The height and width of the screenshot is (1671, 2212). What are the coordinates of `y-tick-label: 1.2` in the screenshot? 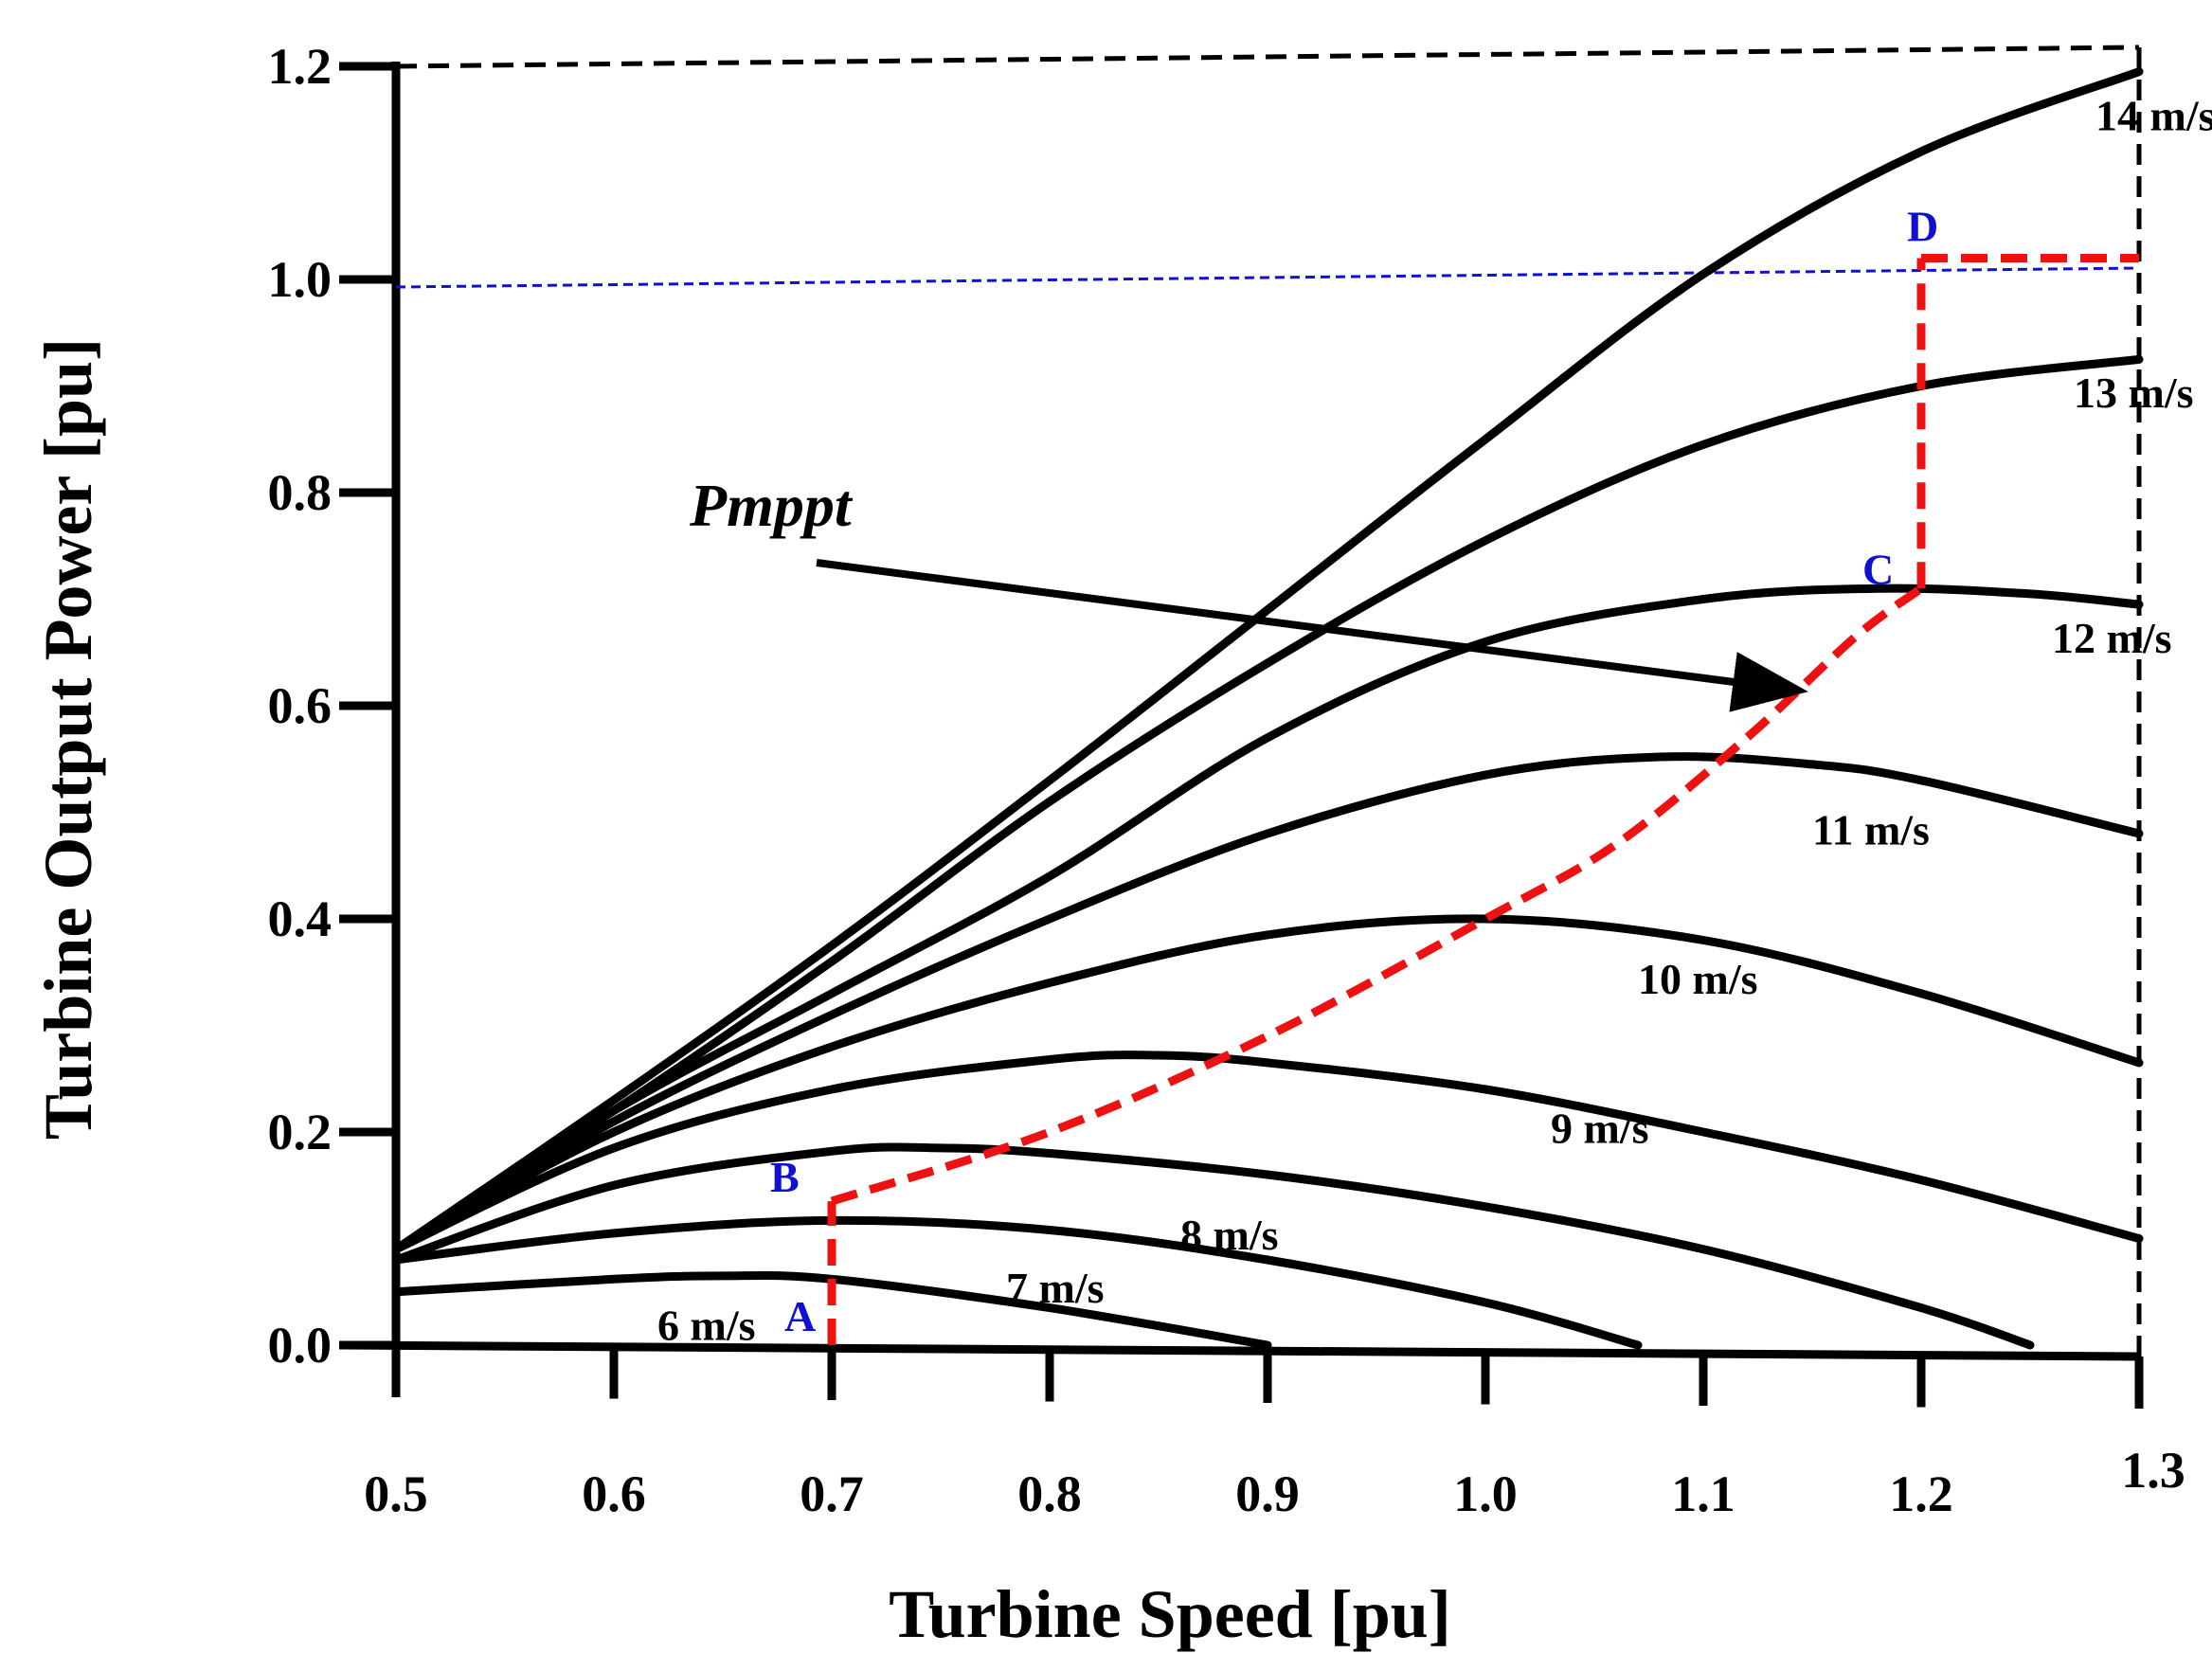 It's located at (301, 66).